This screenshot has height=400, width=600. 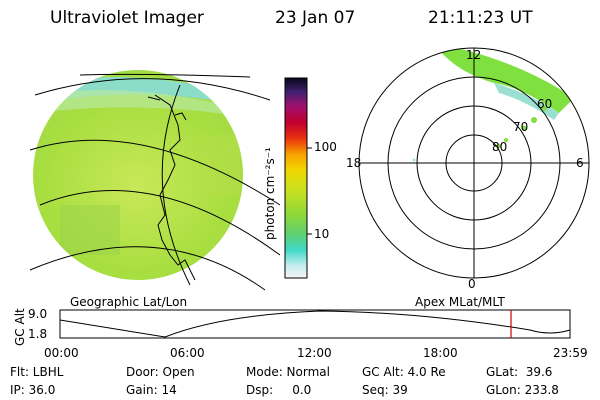 What do you see at coordinates (38, 334) in the screenshot?
I see `altitude-ytick-min: 1.8` at bounding box center [38, 334].